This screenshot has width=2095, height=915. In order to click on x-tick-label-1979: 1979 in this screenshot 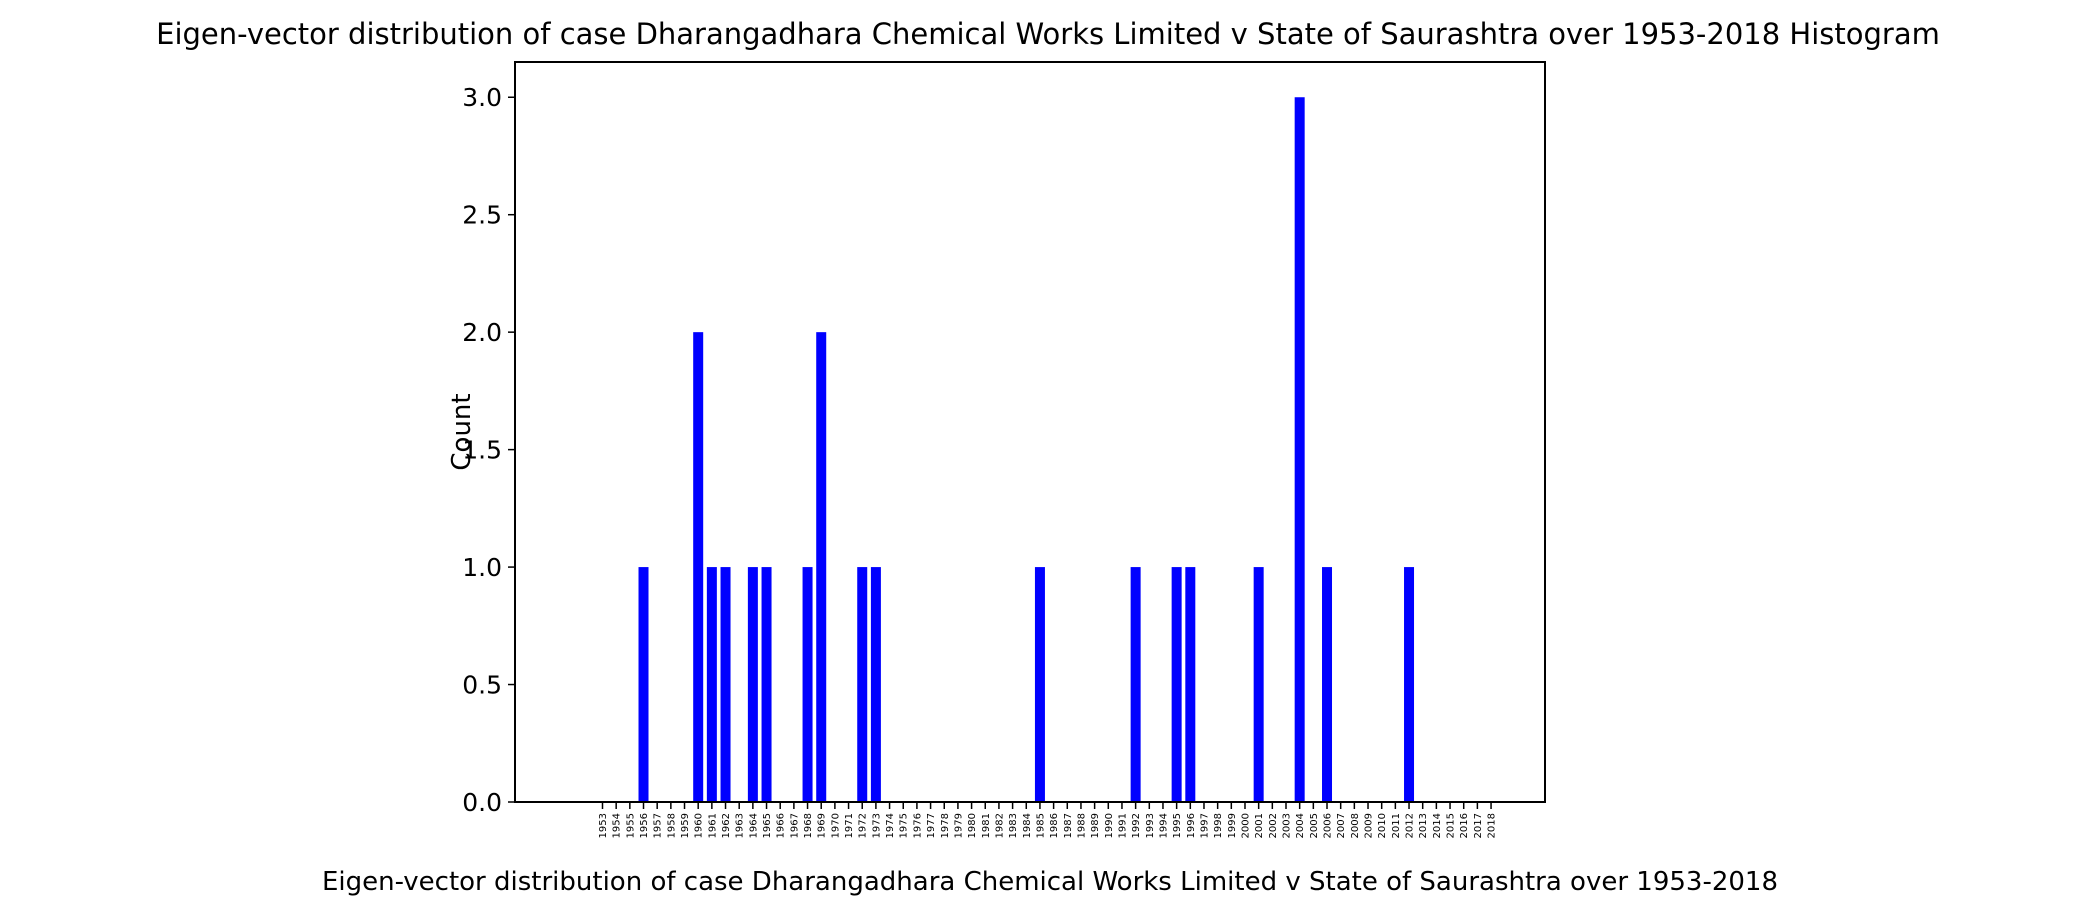, I will do `click(958, 825)`.